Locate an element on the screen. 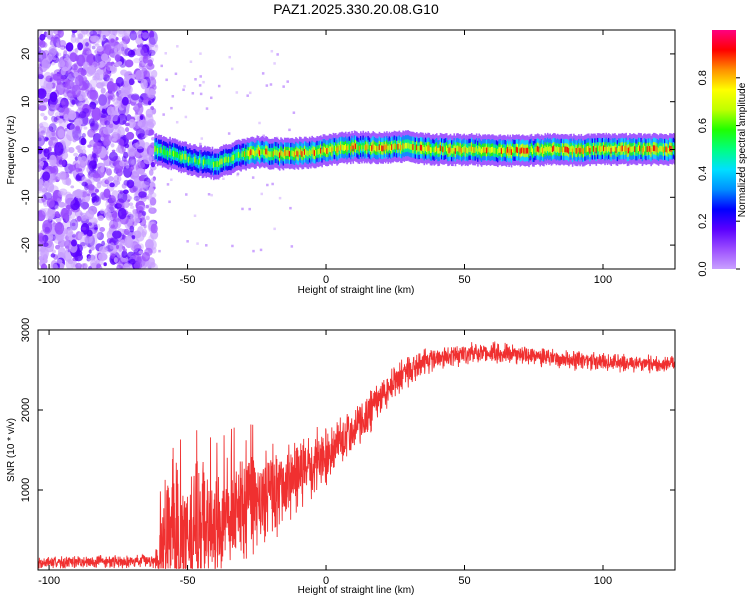 The width and height of the screenshot is (750, 600). colorbar-tick-label: 0.8 is located at coordinates (703, 77).